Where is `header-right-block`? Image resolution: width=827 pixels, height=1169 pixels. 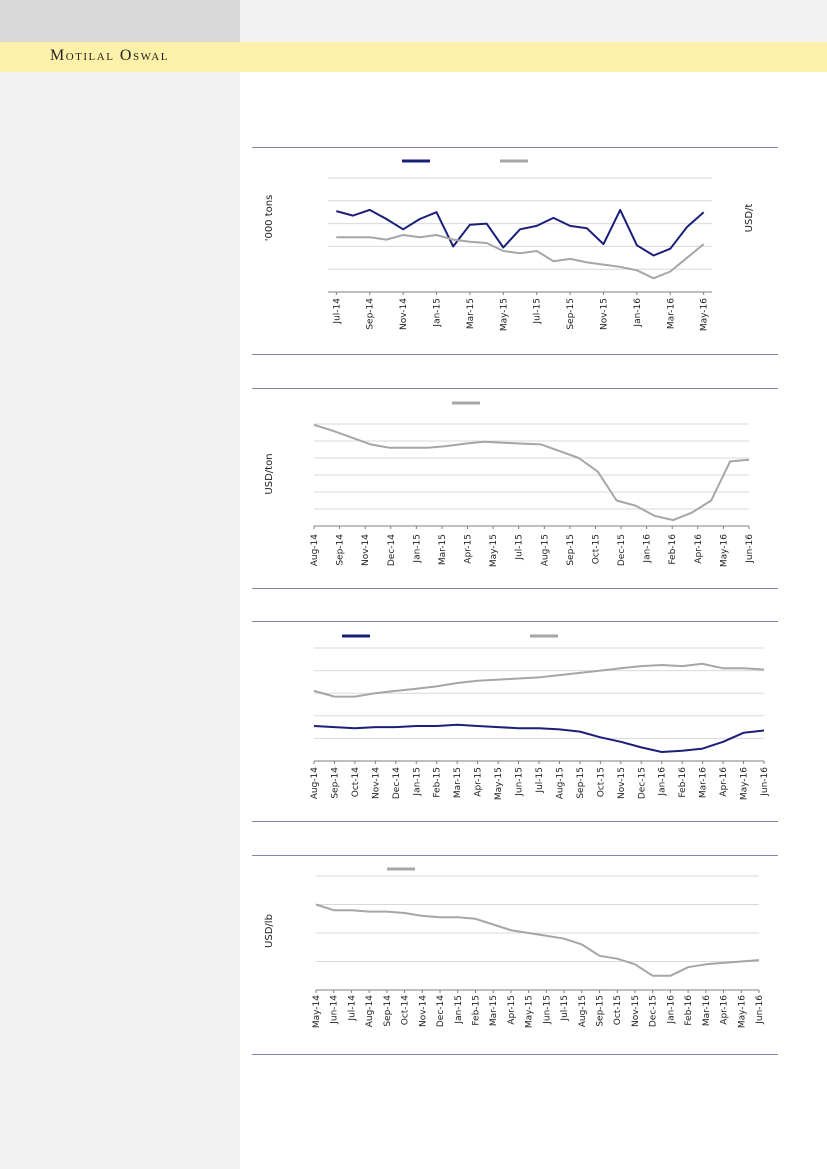
header-right-block is located at coordinates (533, 21).